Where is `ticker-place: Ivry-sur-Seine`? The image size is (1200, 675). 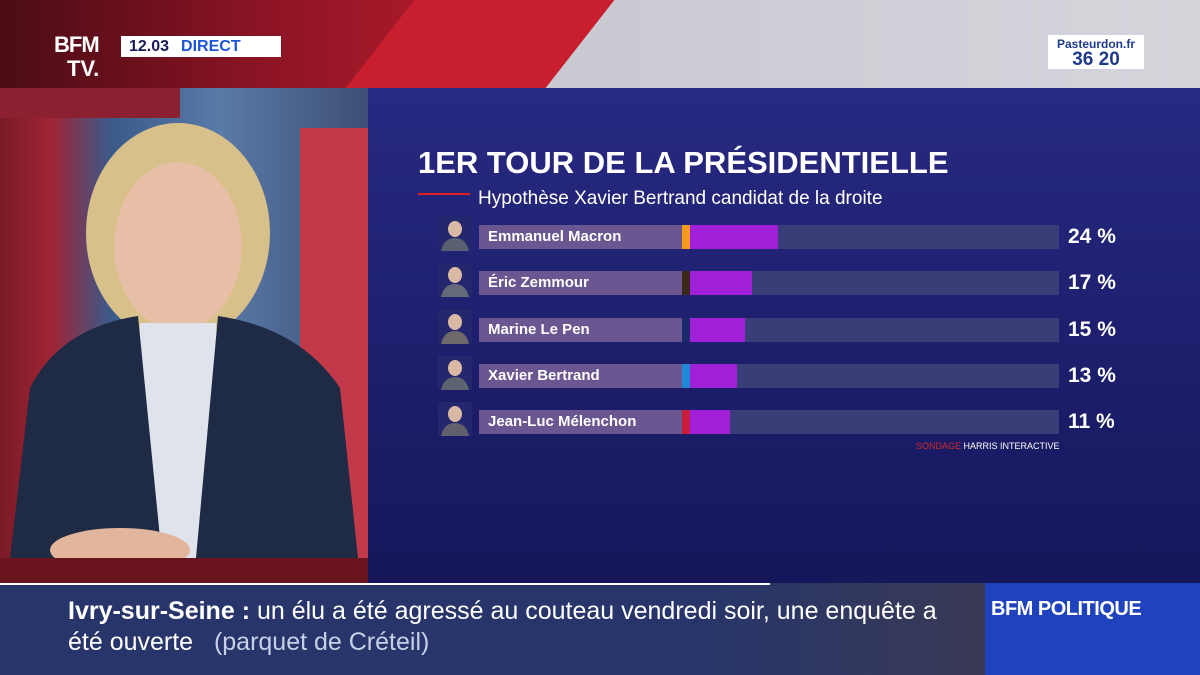 ticker-place: Ivry-sur-Seine is located at coordinates (151, 611).